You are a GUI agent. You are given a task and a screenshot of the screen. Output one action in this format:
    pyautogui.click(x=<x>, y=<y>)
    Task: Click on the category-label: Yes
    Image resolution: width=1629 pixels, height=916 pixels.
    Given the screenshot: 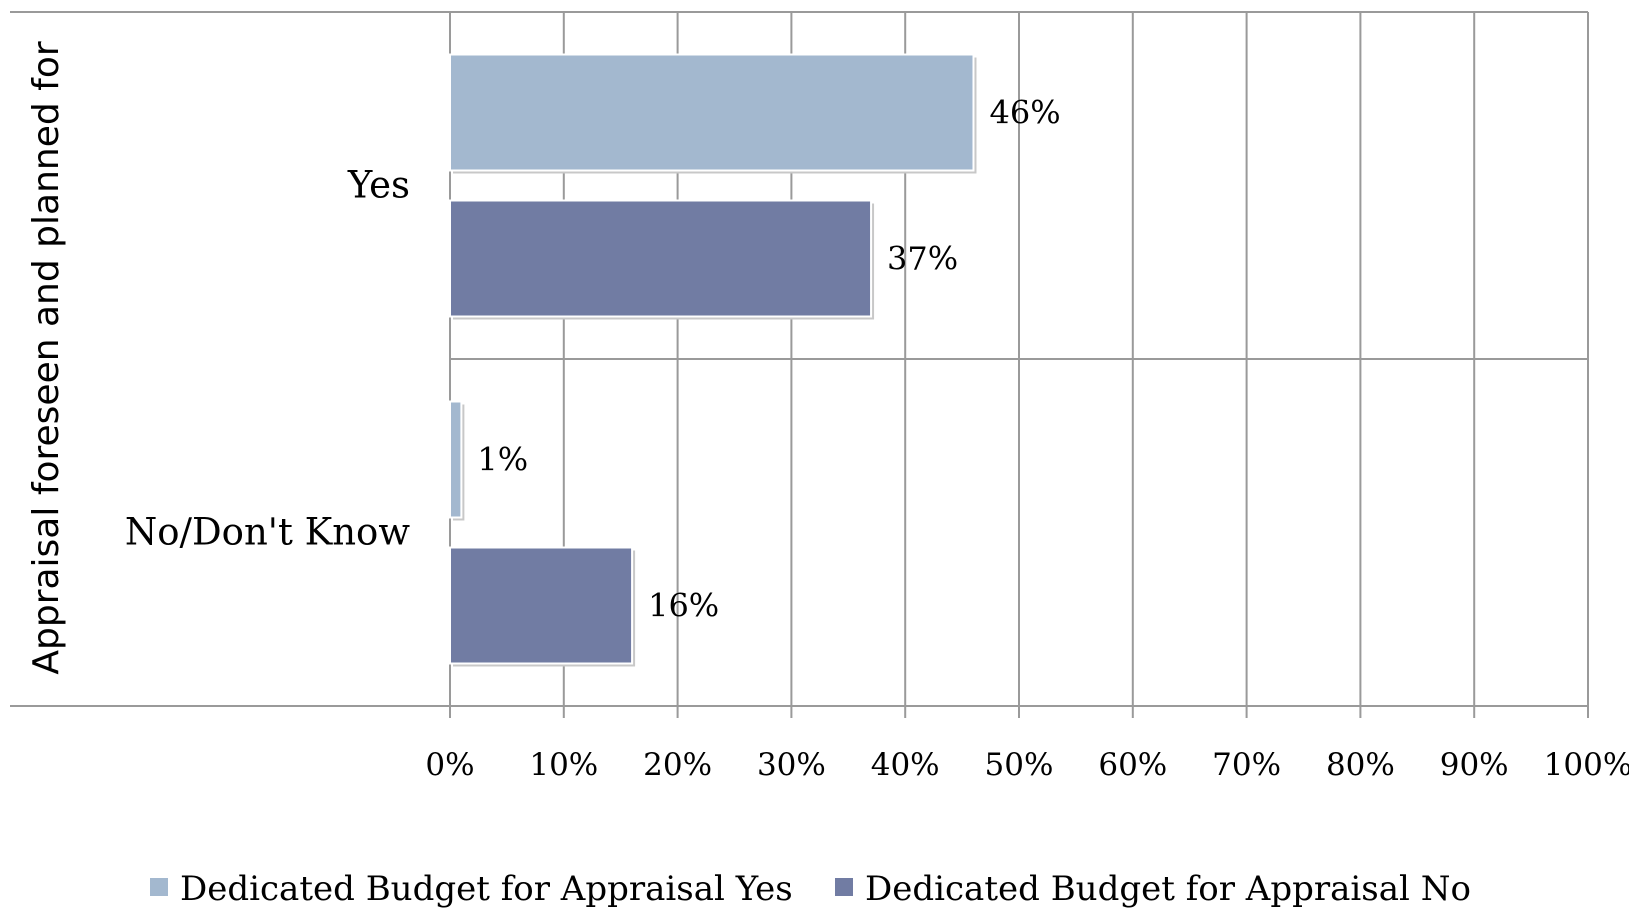 What is the action you would take?
    pyautogui.click(x=378, y=185)
    